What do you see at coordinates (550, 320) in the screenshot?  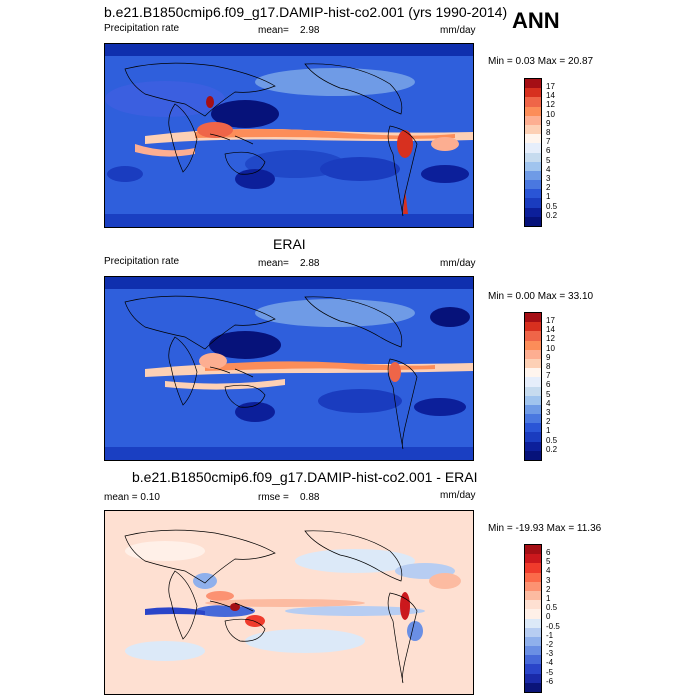 I see `panel2-tick: 17` at bounding box center [550, 320].